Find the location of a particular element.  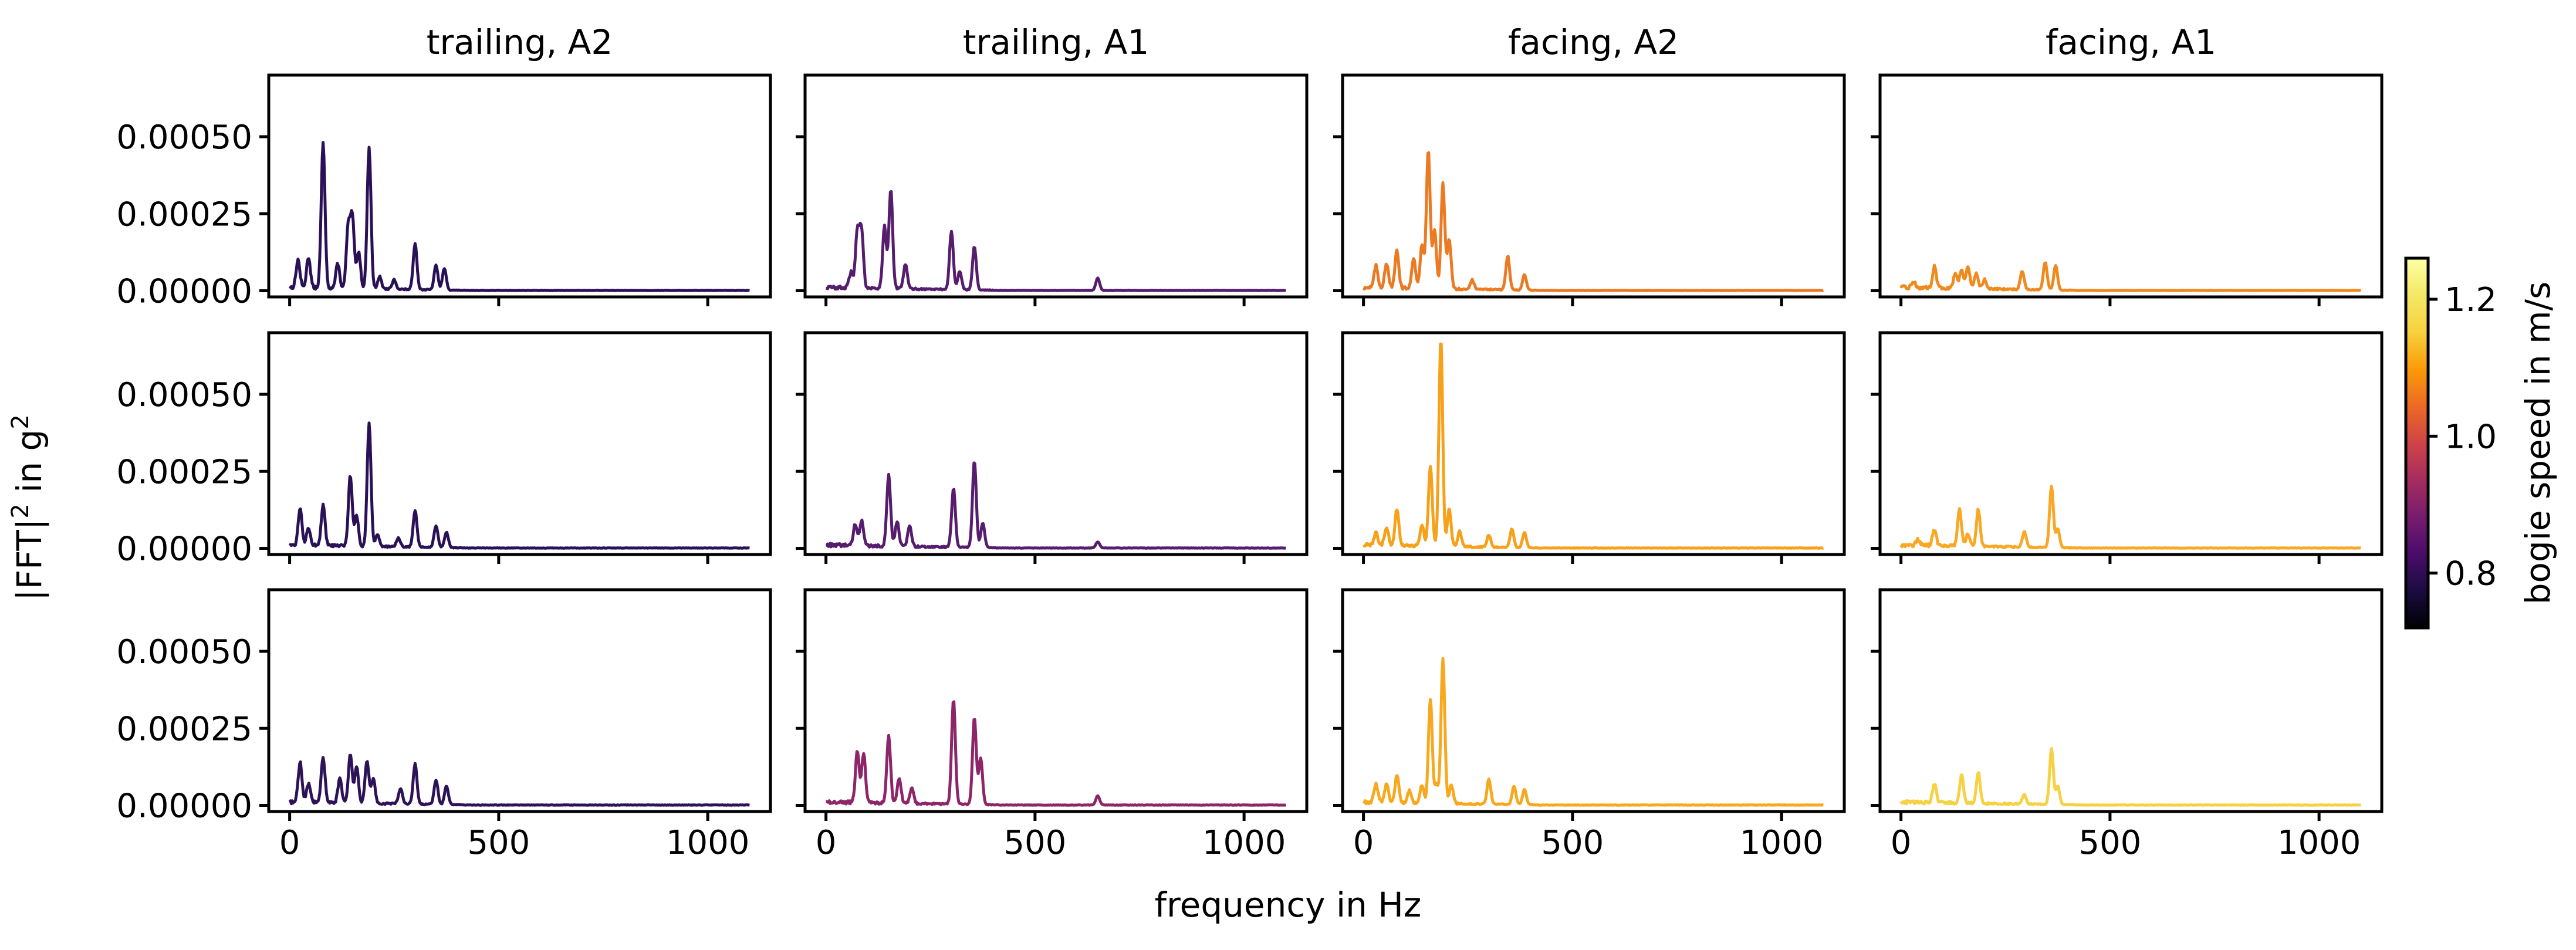

colorbar-gradient is located at coordinates (2417, 443).